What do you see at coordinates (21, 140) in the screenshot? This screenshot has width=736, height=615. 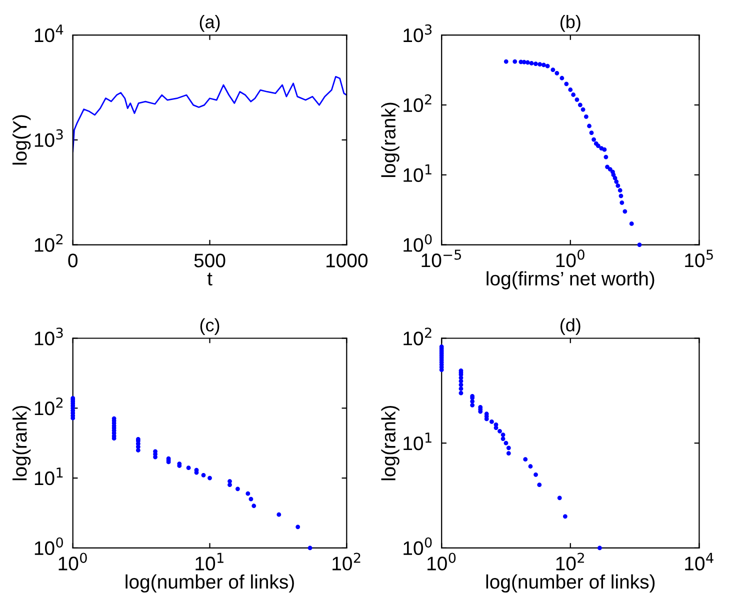 I see `y-axis-title: log(Y)` at bounding box center [21, 140].